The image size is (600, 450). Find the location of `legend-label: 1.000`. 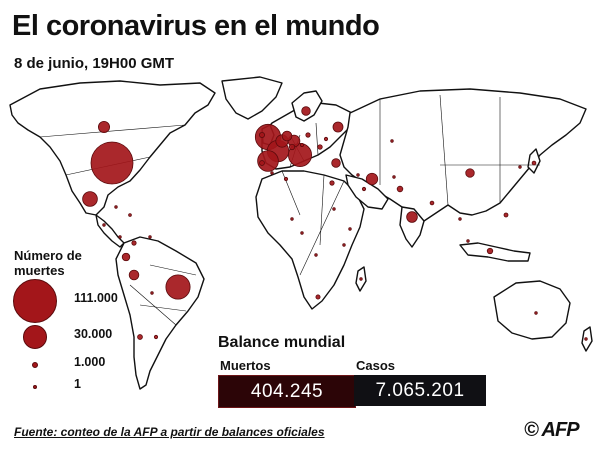

legend-label: 1.000 is located at coordinates (90, 362).